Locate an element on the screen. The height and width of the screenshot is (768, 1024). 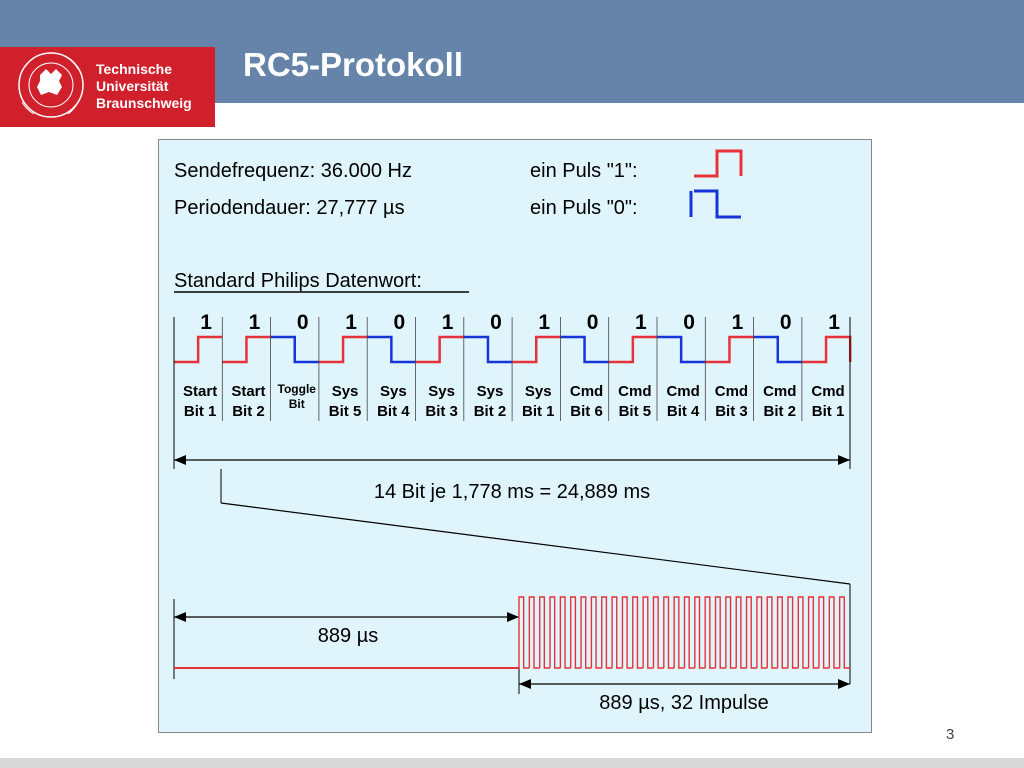
bit-label: Toggle is located at coordinates (297, 389).